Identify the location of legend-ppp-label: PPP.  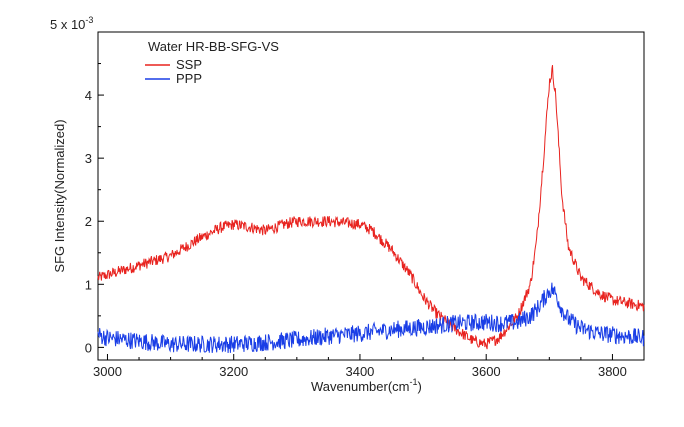
(189, 78).